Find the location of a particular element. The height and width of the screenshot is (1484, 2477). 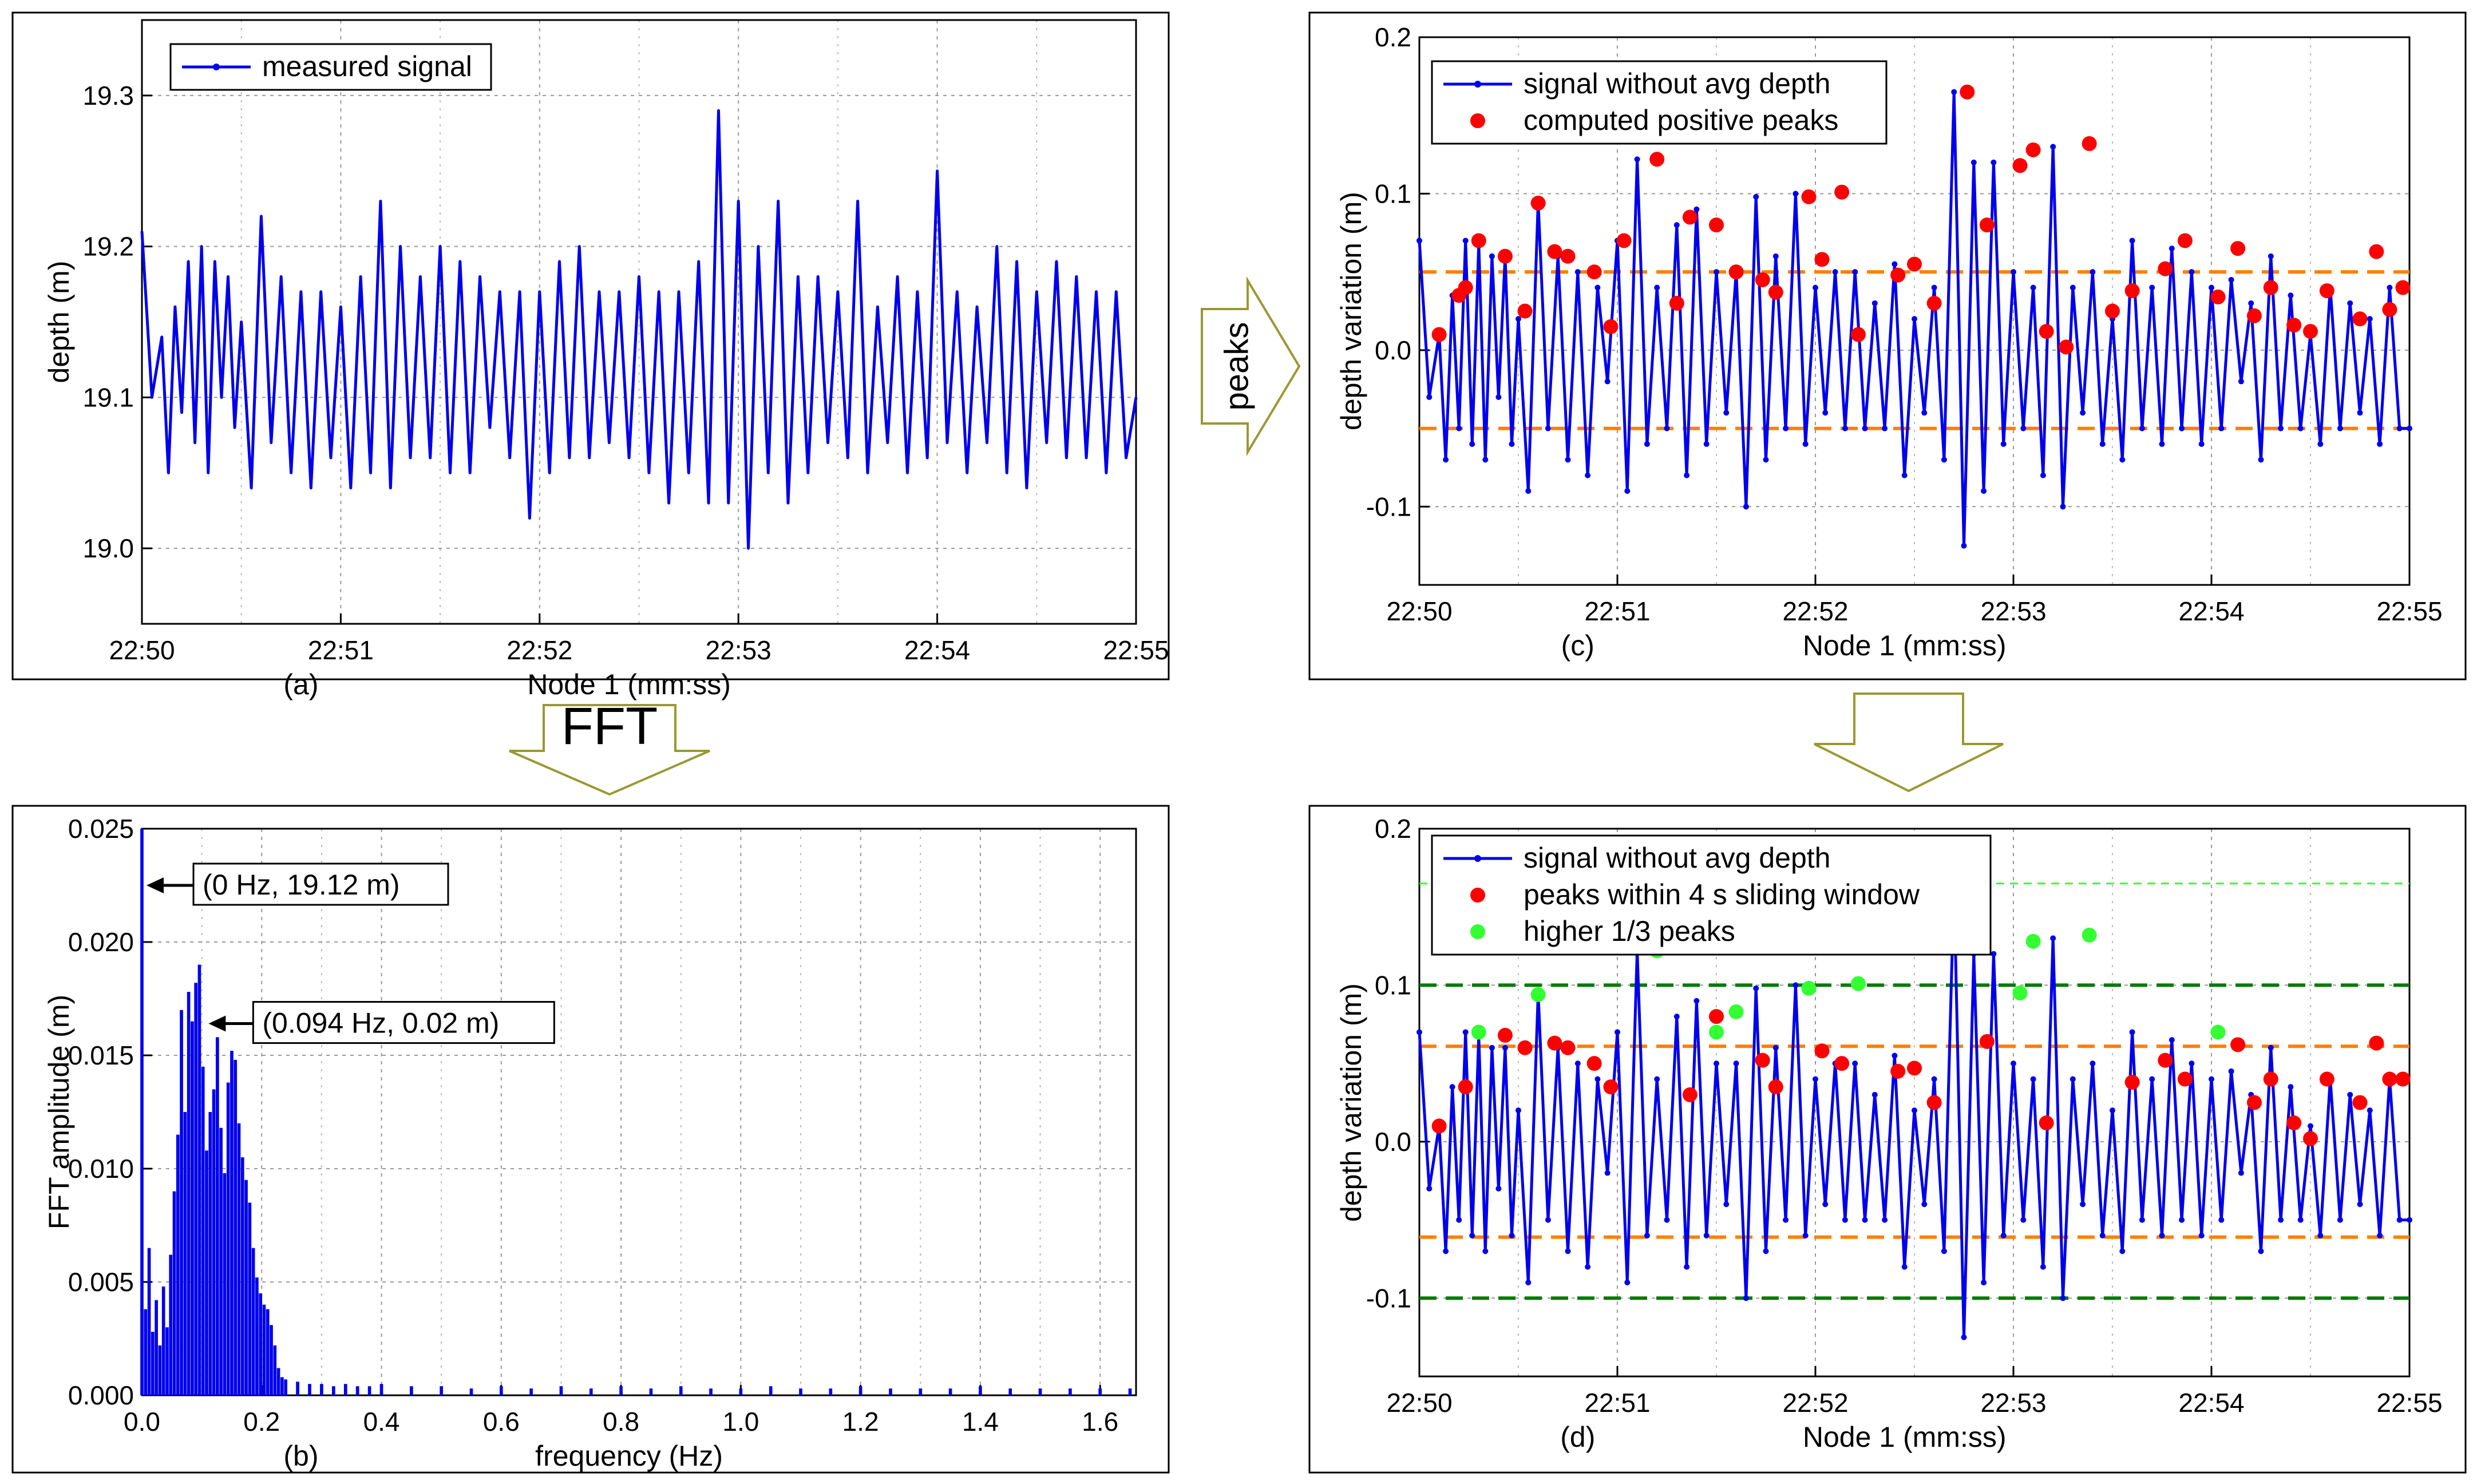

fft-arrow-label: FFT is located at coordinates (610, 726).